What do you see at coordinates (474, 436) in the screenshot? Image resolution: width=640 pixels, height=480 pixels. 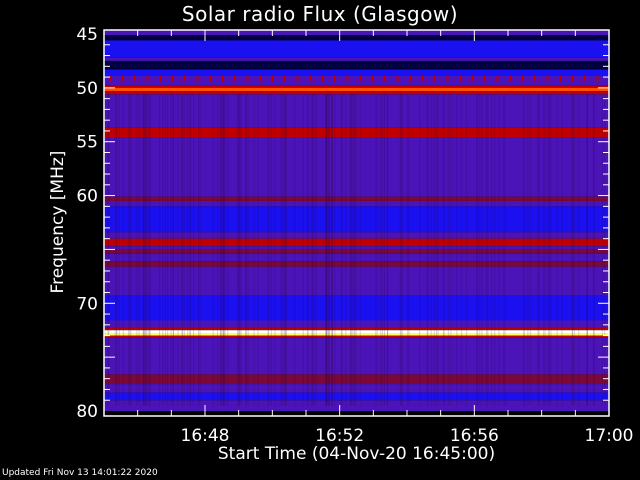 I see `x-tick-label: 16:56` at bounding box center [474, 436].